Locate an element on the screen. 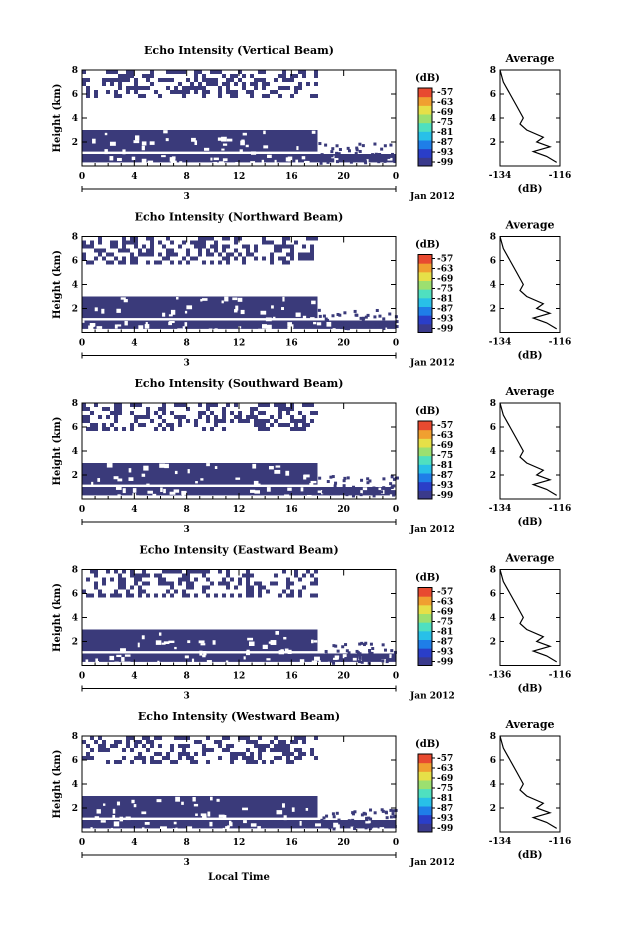  x-tick-label: 8 is located at coordinates (187, 344).